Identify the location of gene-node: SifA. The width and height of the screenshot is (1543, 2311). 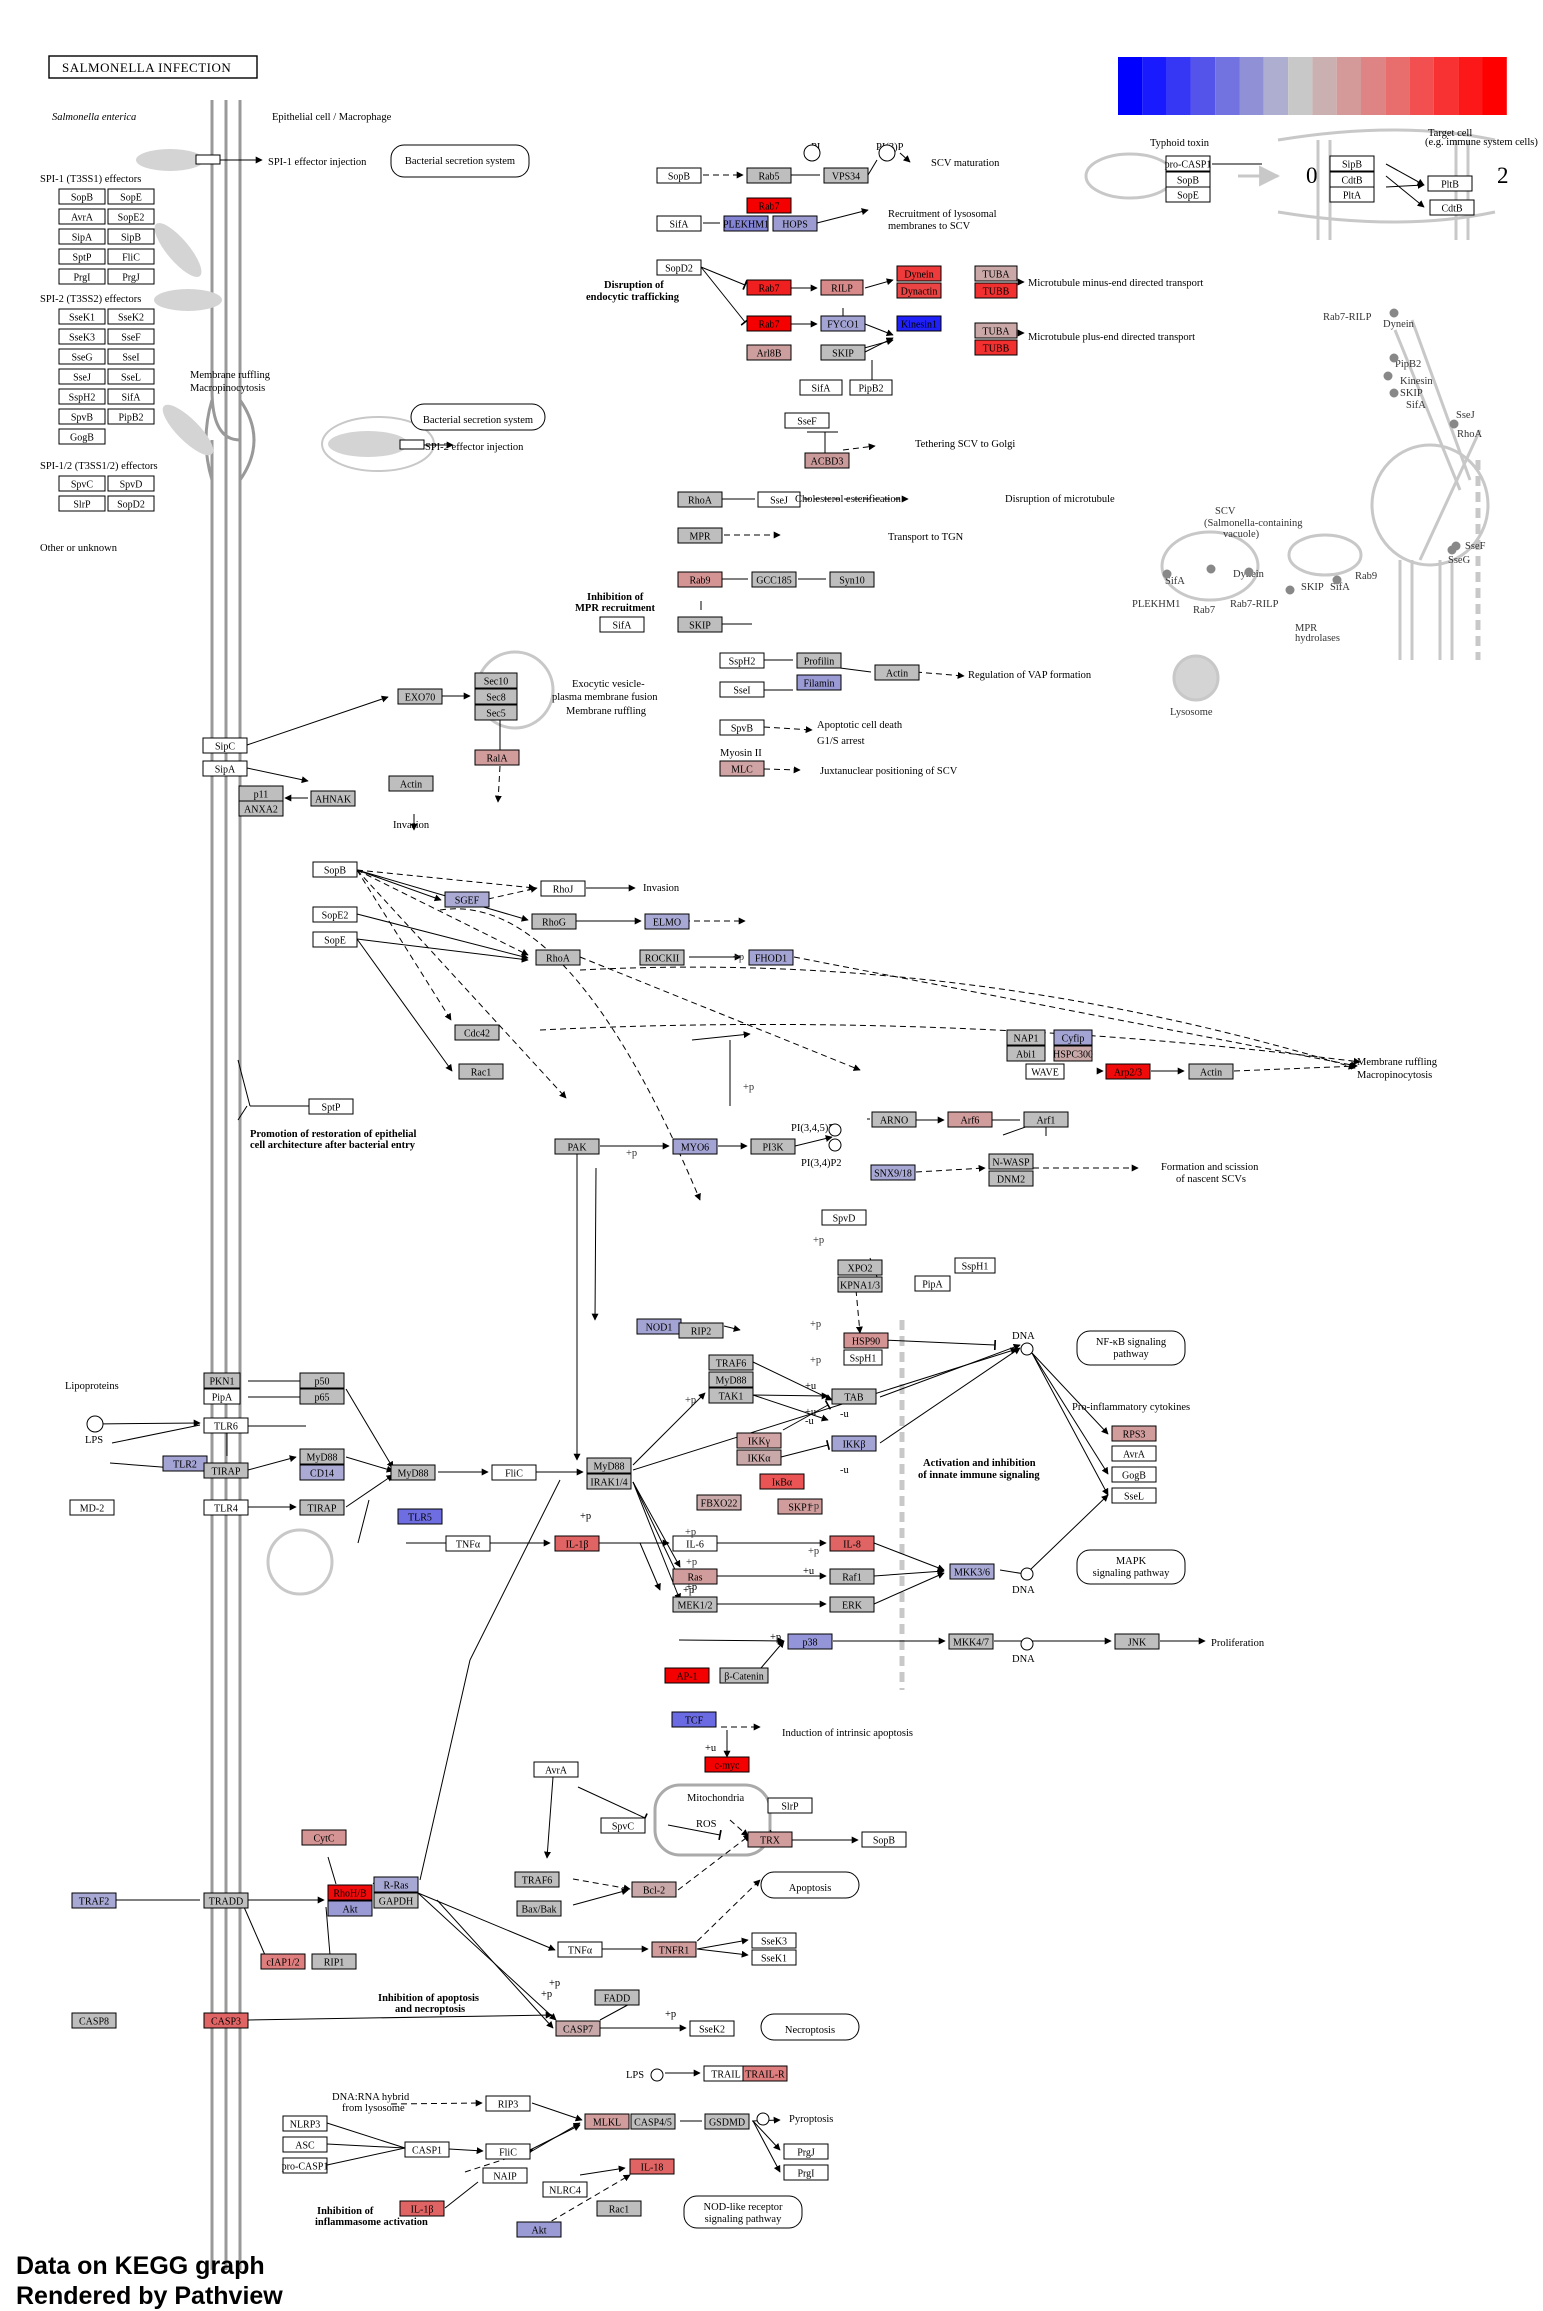
(131, 396).